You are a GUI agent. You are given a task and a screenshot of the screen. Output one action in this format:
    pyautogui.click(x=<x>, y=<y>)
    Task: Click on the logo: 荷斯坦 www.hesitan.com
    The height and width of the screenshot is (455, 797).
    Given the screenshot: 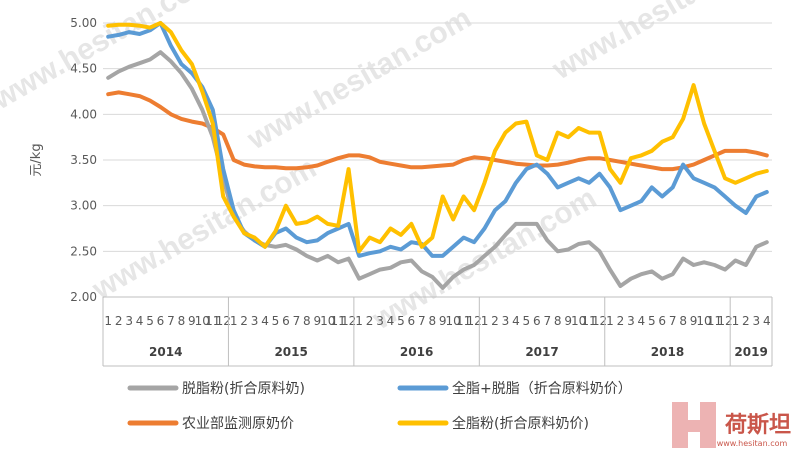 What is the action you would take?
    pyautogui.click(x=731, y=425)
    